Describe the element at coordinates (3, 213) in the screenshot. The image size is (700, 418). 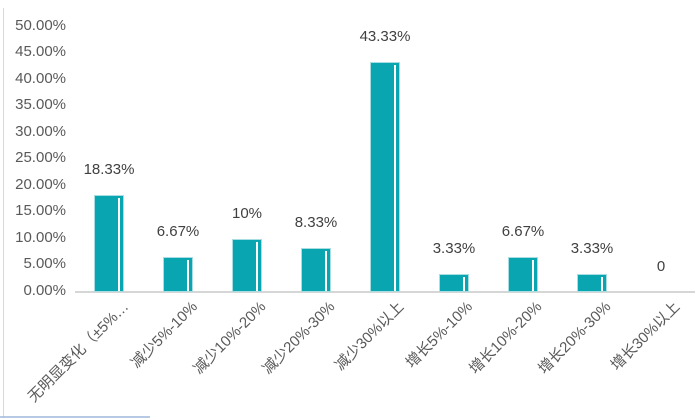
I see `left-edge-line` at that location.